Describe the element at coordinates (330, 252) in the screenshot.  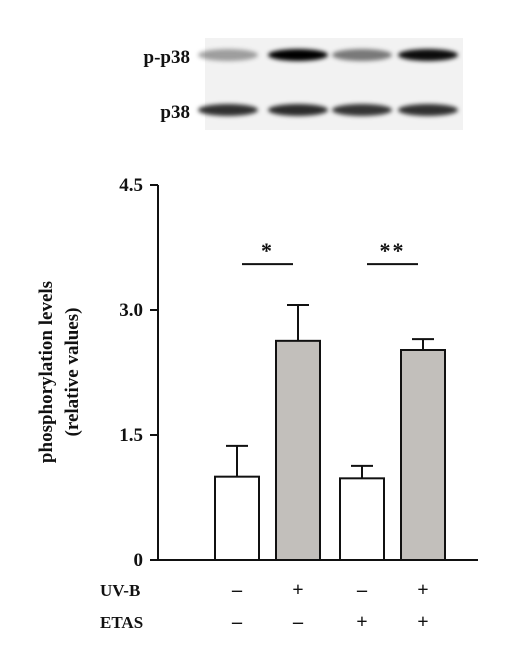
I see `significance-markers: * **` at that location.